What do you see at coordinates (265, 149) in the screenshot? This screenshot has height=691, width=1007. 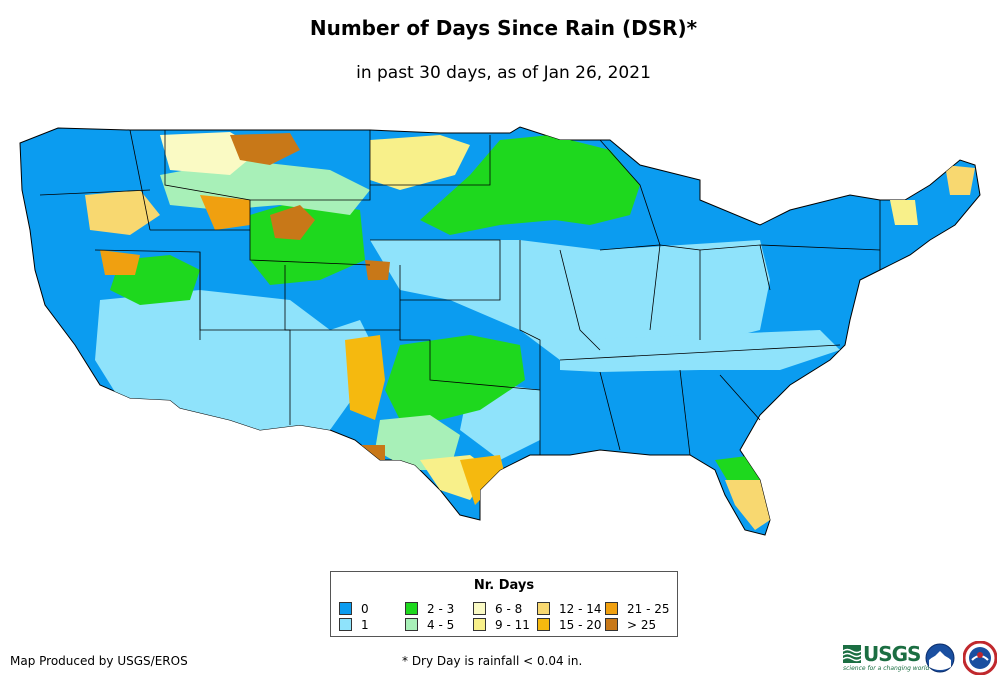 I see `region-over-25-days-montana` at bounding box center [265, 149].